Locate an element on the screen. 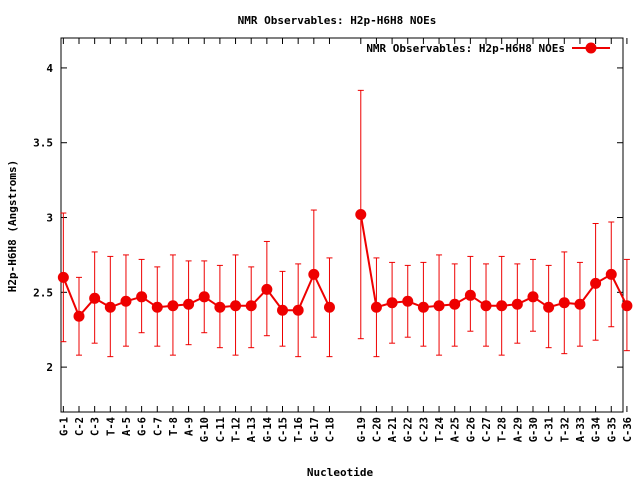  x-tick-label: G-14 is located at coordinates (268, 429).